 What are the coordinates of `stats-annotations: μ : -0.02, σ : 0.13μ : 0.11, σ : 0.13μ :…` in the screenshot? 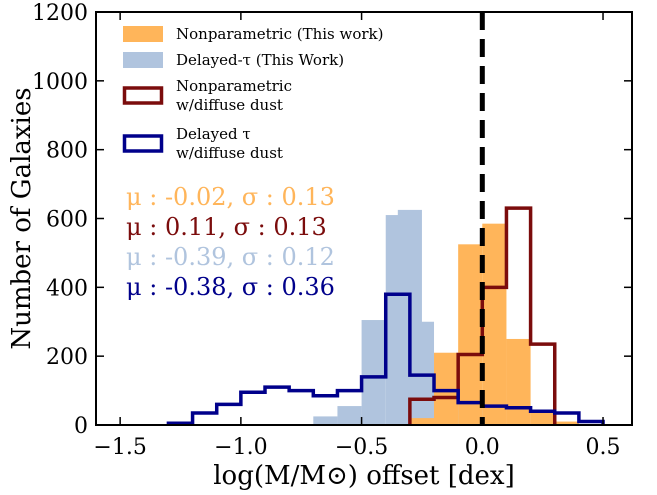 It's located at (230, 242).